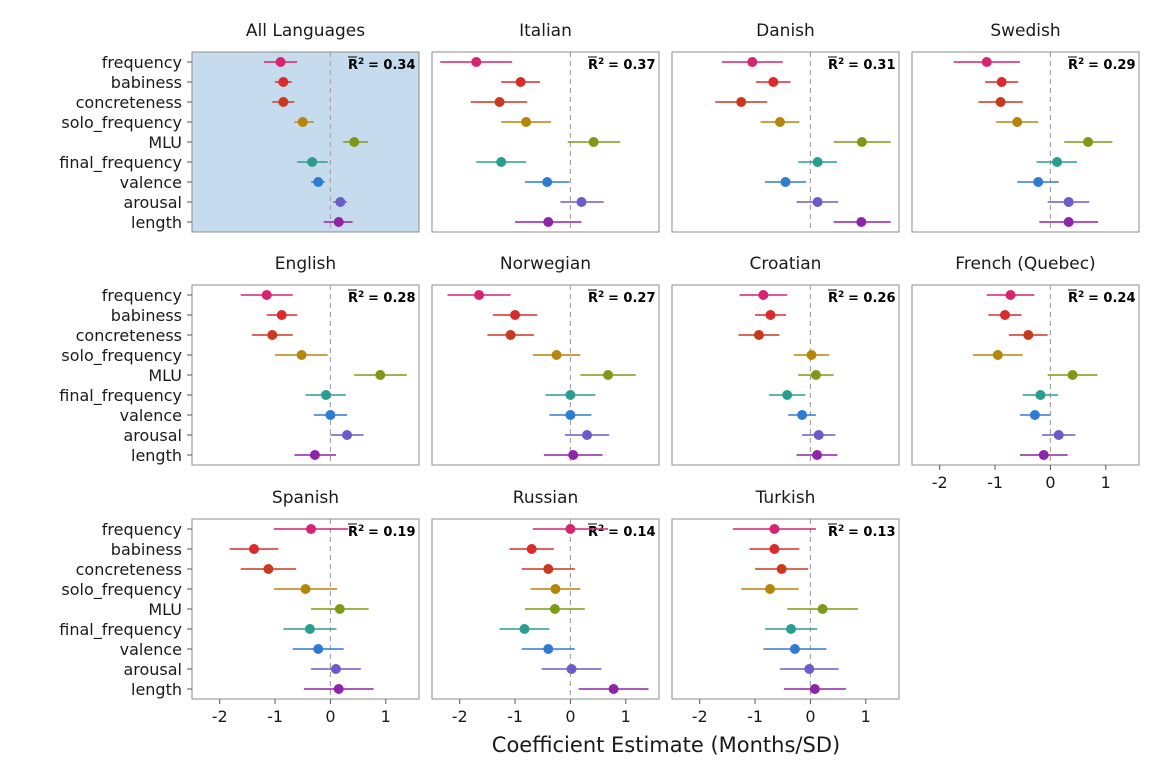 Image resolution: width=1152 pixels, height=768 pixels. Describe the element at coordinates (283, 82) in the screenshot. I see `point-all-languages-babiness` at that location.